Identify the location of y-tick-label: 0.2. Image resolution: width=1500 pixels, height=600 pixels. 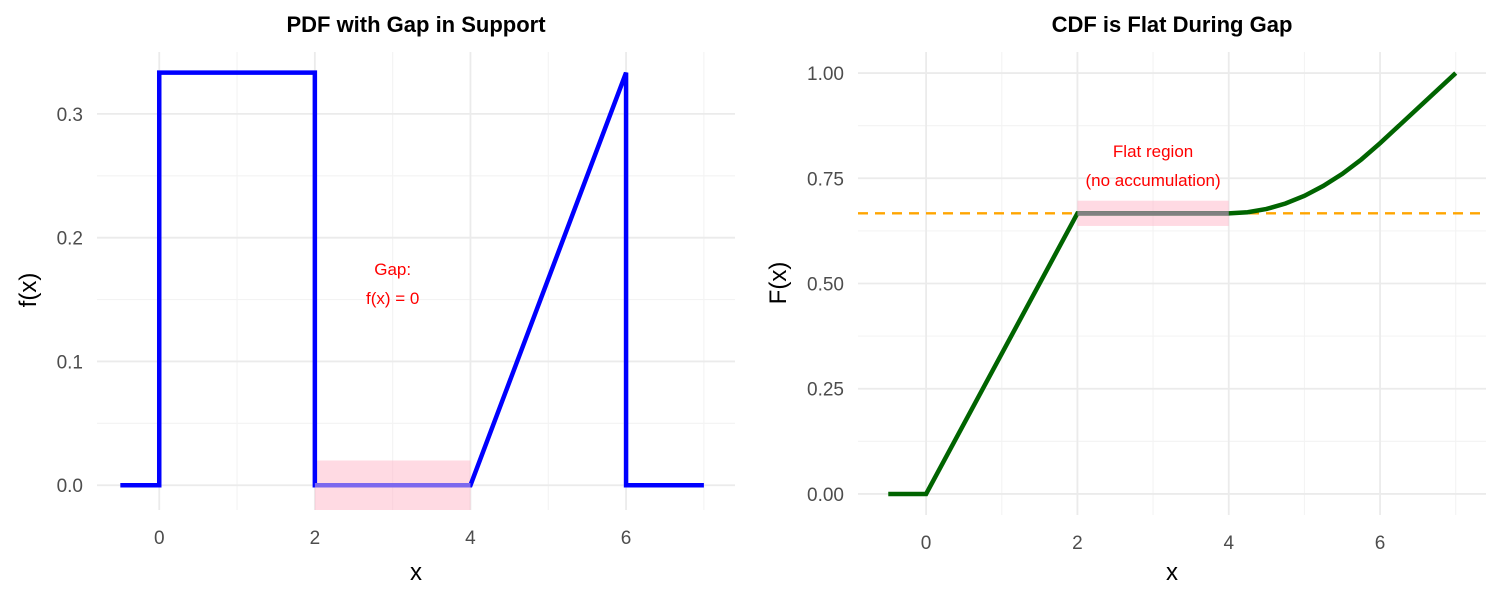
(70, 239).